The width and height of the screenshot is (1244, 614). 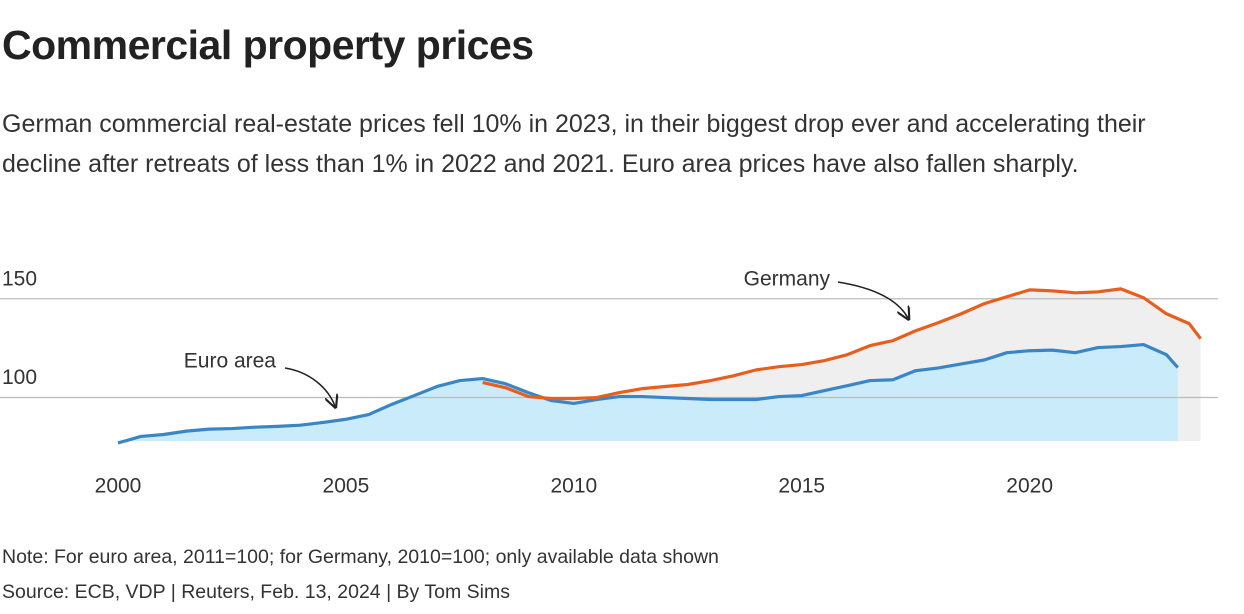 What do you see at coordinates (346, 486) in the screenshot?
I see `x-tick-label: 2005` at bounding box center [346, 486].